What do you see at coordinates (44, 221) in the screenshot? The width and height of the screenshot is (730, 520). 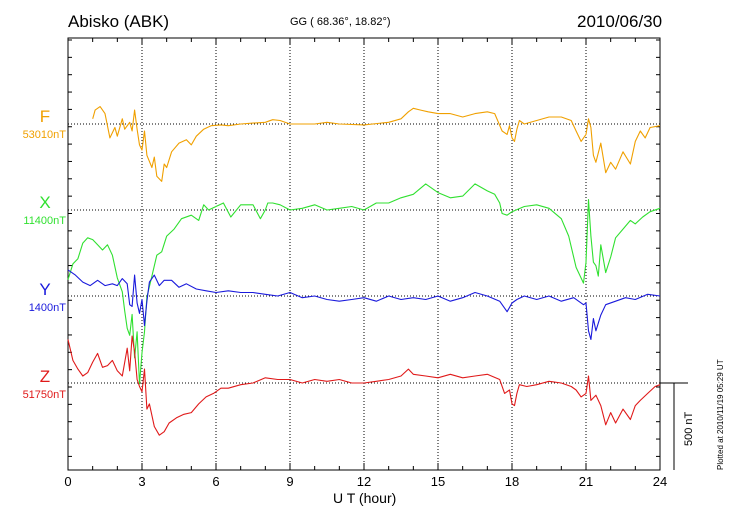 I see `series-baseline-x: 11400nT` at bounding box center [44, 221].